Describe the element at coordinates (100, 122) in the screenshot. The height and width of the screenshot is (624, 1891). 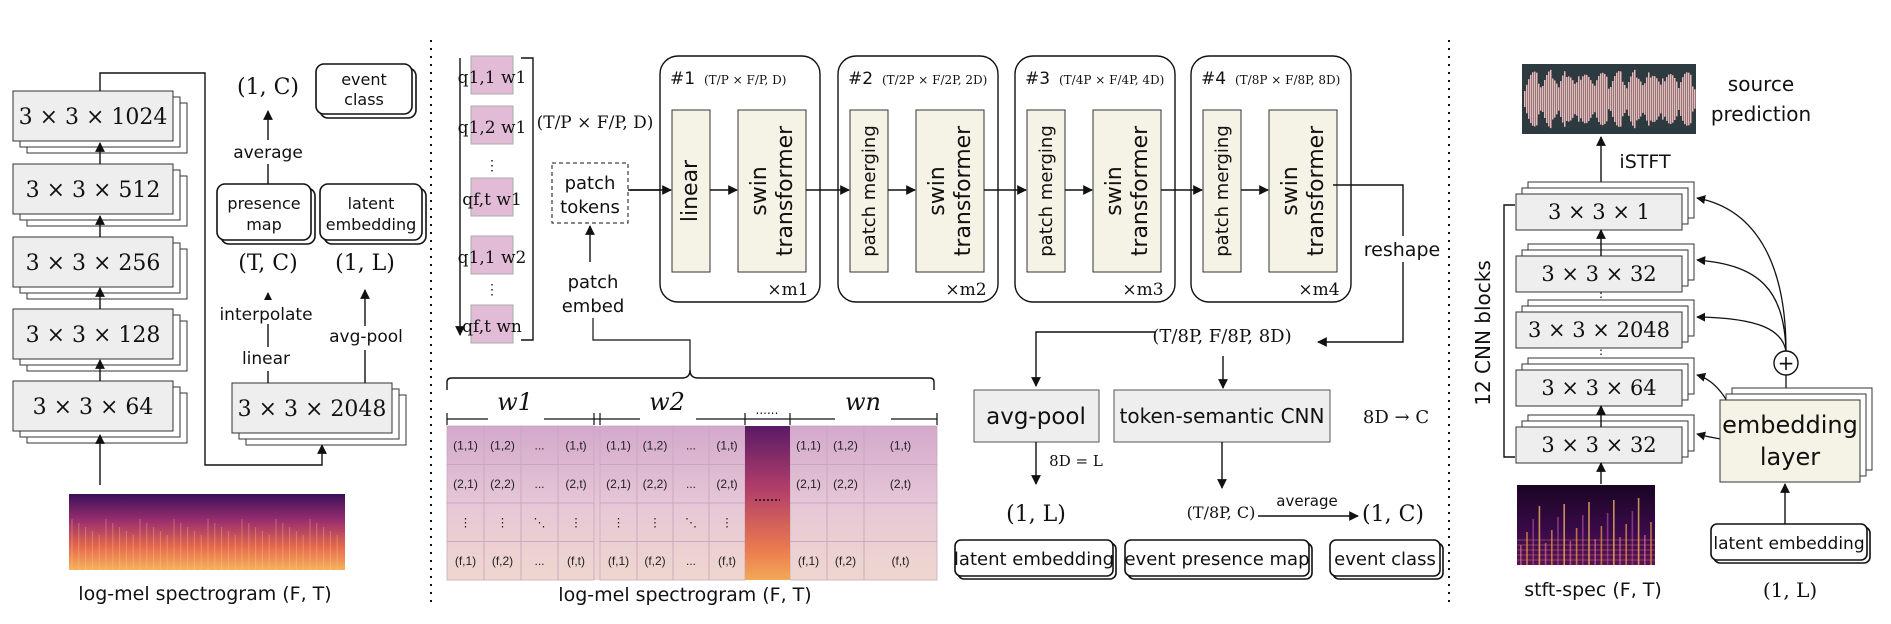
I see `conv-block-1024: 3 × 3 × 1024` at that location.